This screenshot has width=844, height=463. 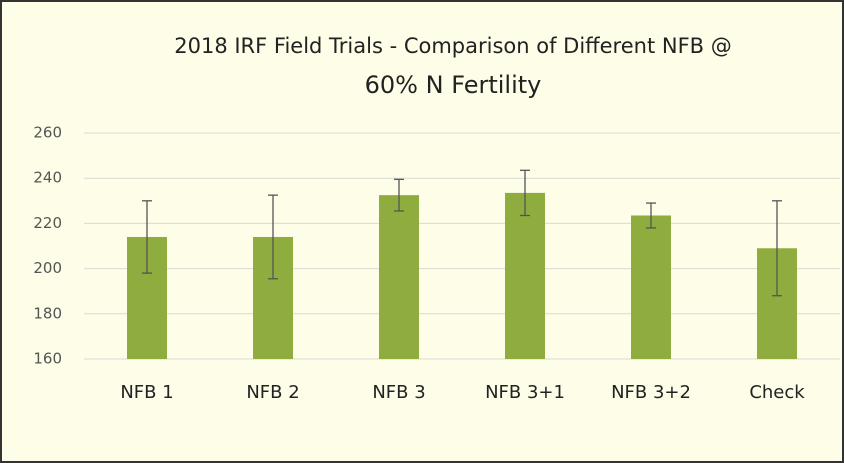 What do you see at coordinates (398, 392) in the screenshot?
I see `x-tick-label: NFB 3` at bounding box center [398, 392].